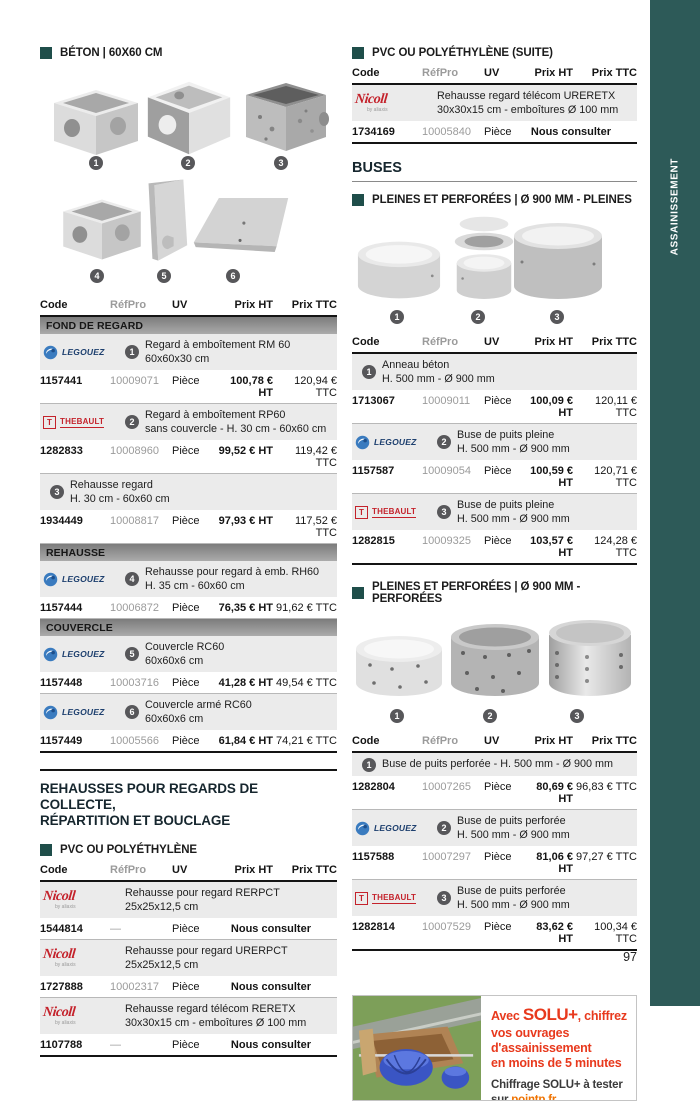 The image size is (700, 1101). Describe the element at coordinates (188, 325) in the screenshot. I see `table-section-bar: FOND DE REGARD` at that location.